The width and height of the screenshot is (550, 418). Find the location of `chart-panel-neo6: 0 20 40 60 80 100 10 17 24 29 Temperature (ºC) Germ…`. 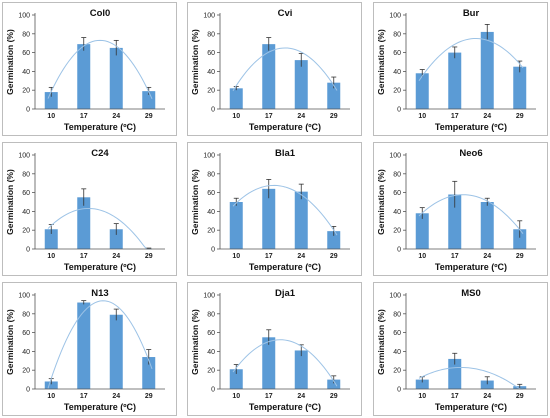

chart-panel-neo6: 0 20 40 60 80 100 10 17 24 29 Temperature (ºC) Germ… is located at coordinates (460, 209).